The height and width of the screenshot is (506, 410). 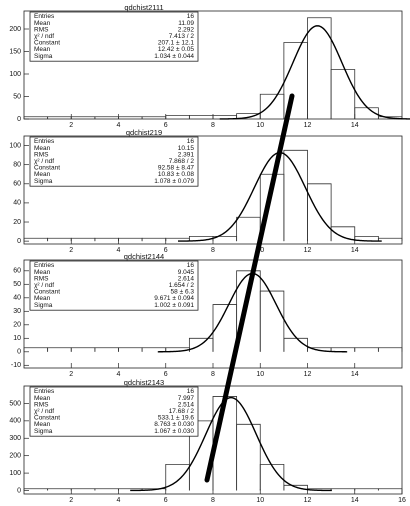 What do you see at coordinates (174, 181) in the screenshot?
I see `stat-value: 1.078 ± 0.079` at bounding box center [174, 181].